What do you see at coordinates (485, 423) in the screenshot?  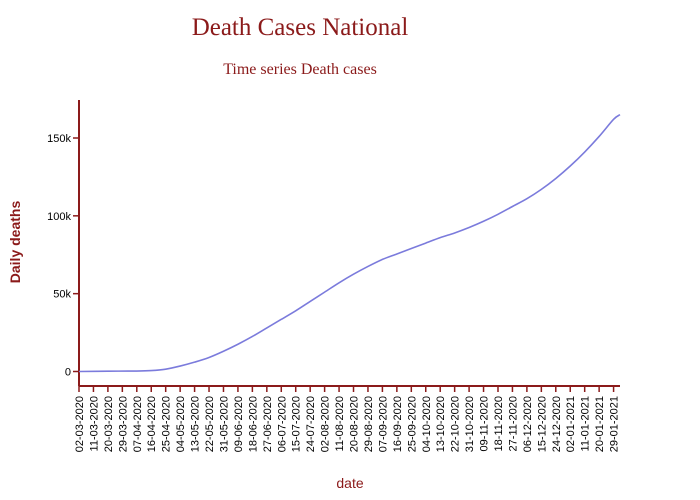 I see `x-tick-label: 09-11-2020` at bounding box center [485, 423].